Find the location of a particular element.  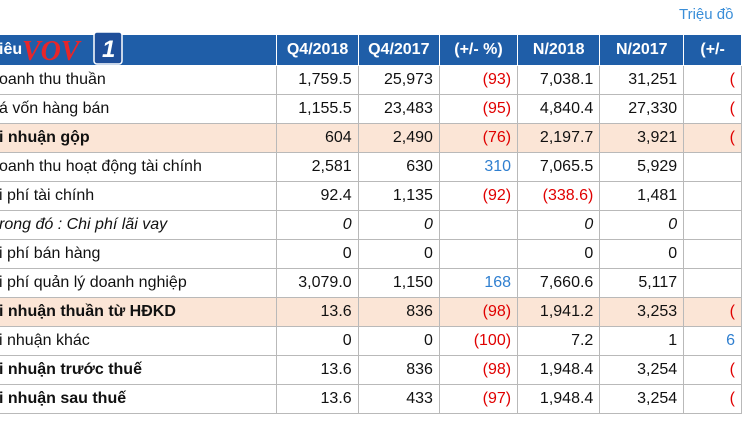

cell-change-q4: 310 is located at coordinates (478, 167).